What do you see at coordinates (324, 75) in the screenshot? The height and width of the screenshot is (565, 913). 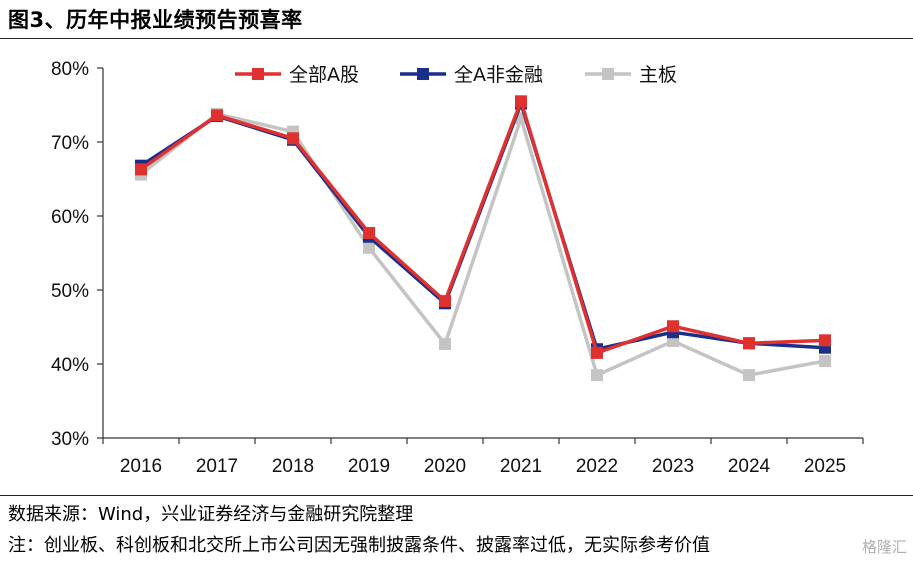 I see `legend-label: 全部A股` at bounding box center [324, 75].